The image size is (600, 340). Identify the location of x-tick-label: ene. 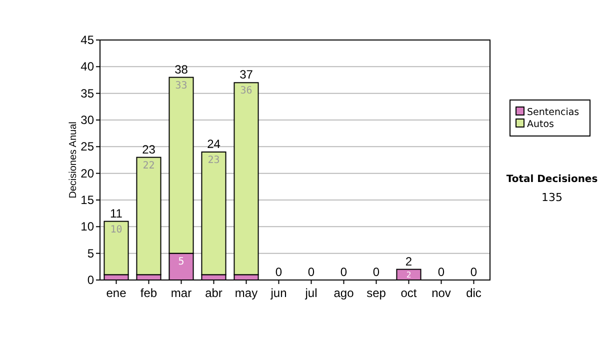
(116, 293).